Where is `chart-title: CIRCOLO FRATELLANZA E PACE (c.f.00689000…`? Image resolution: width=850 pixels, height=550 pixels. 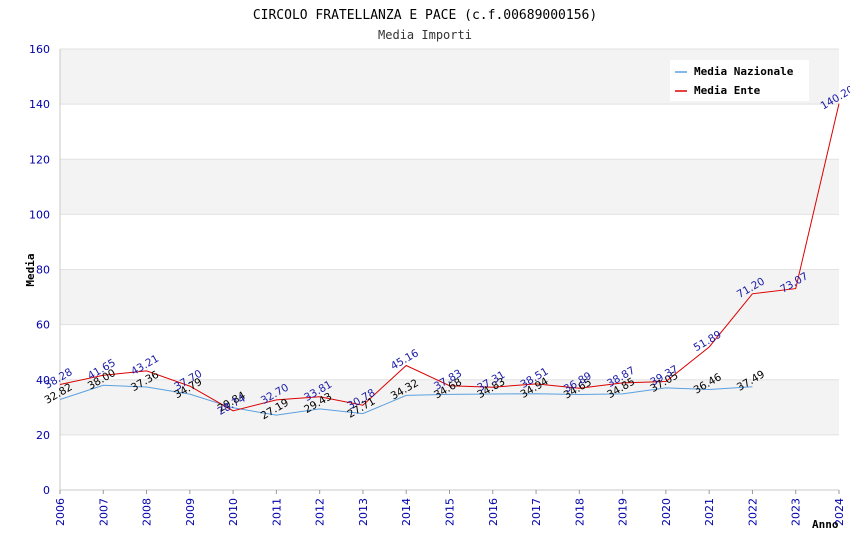
chart-title: CIRCOLO FRATELLANZA E PACE (c.f.00689000… is located at coordinates (425, 15).